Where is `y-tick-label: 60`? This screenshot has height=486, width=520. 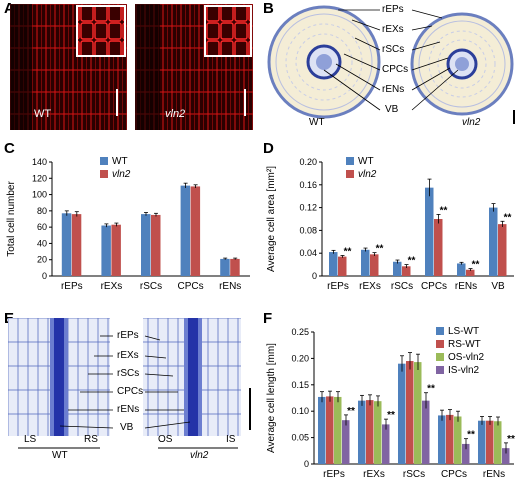 y-tick-label: 60 is located at coordinates (42, 227).